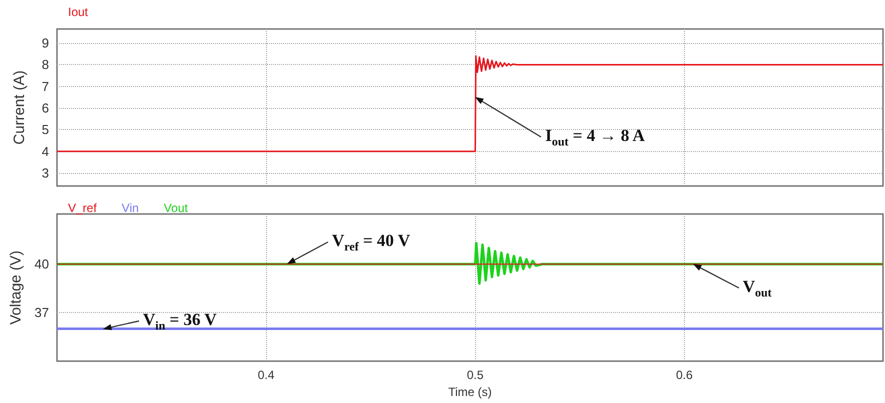 This screenshot has height=403, width=885. Describe the element at coordinates (45, 151) in the screenshot. I see `y-tick-label: 4` at that location.